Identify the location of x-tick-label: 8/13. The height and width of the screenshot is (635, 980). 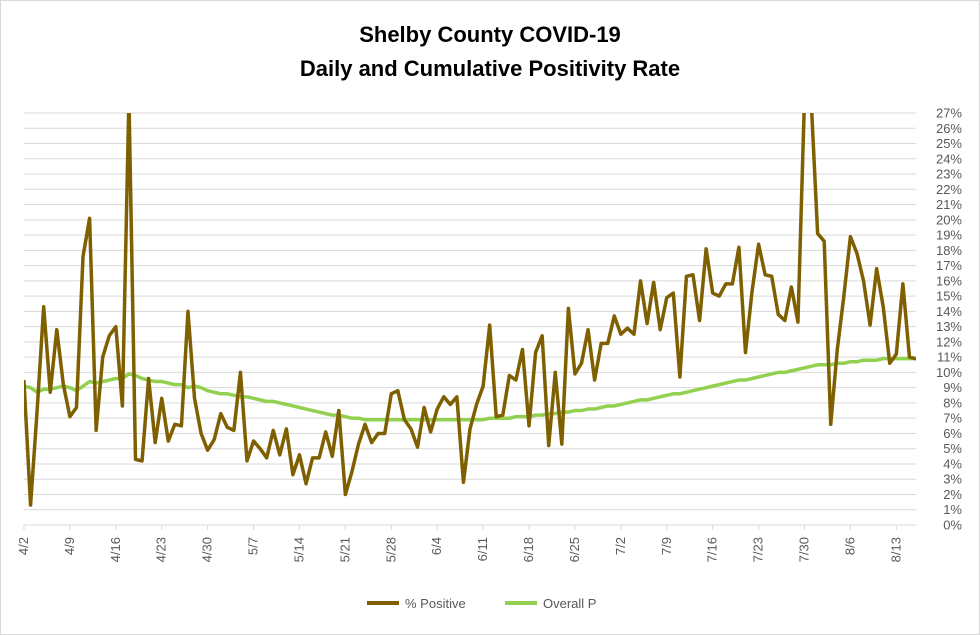
(895, 549).